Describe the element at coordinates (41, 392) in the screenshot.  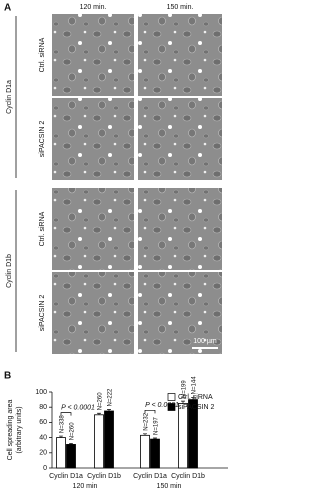
I see `y-tick-label: 100` at that location.